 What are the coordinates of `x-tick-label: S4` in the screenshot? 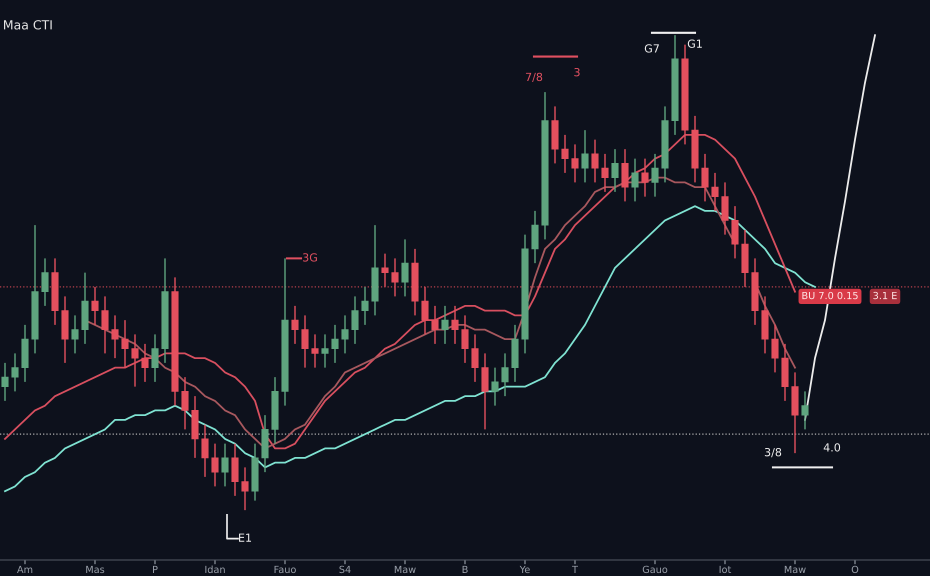 It's located at (345, 570).